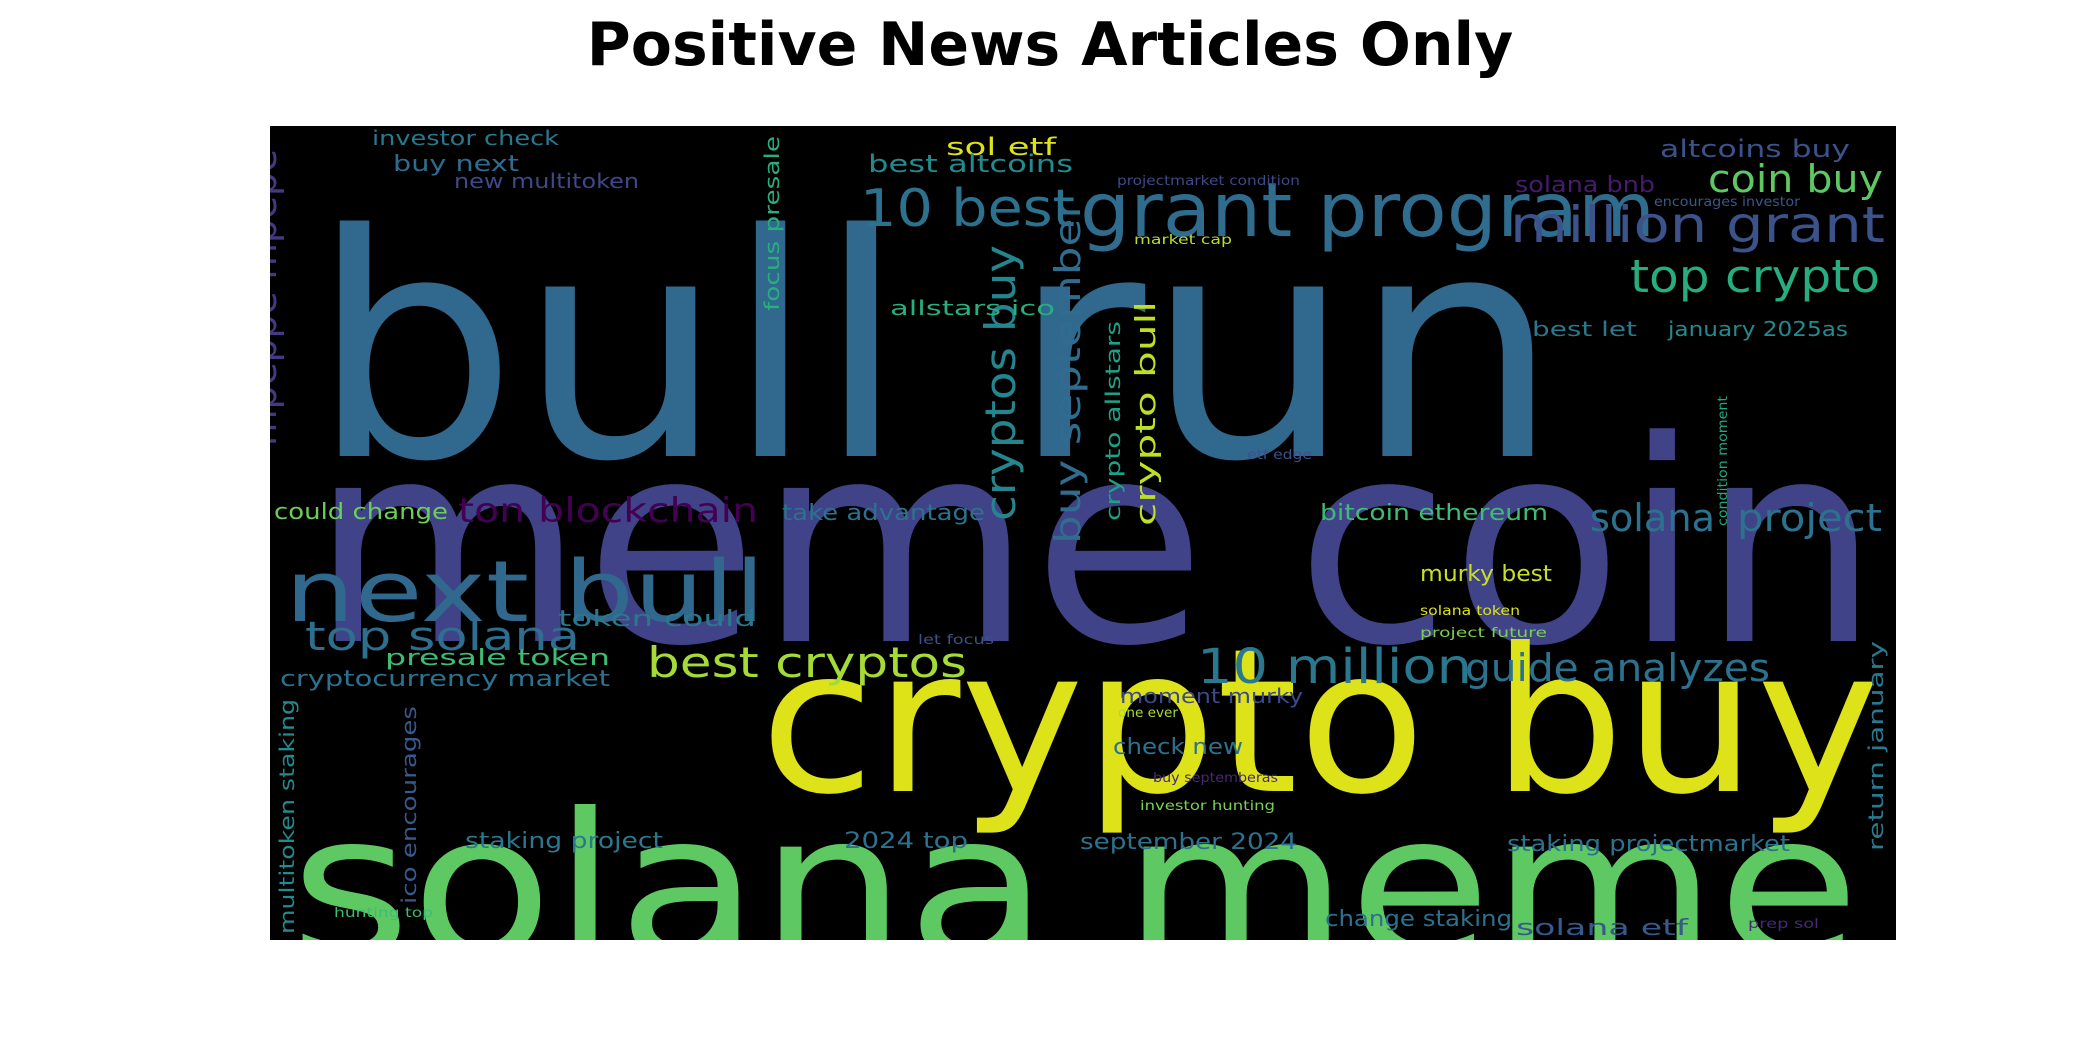 Image resolution: width=2100 pixels, height=1050 pixels. Describe the element at coordinates (1755, 149) in the screenshot. I see `word-cloud-term: altcoins buy` at that location.